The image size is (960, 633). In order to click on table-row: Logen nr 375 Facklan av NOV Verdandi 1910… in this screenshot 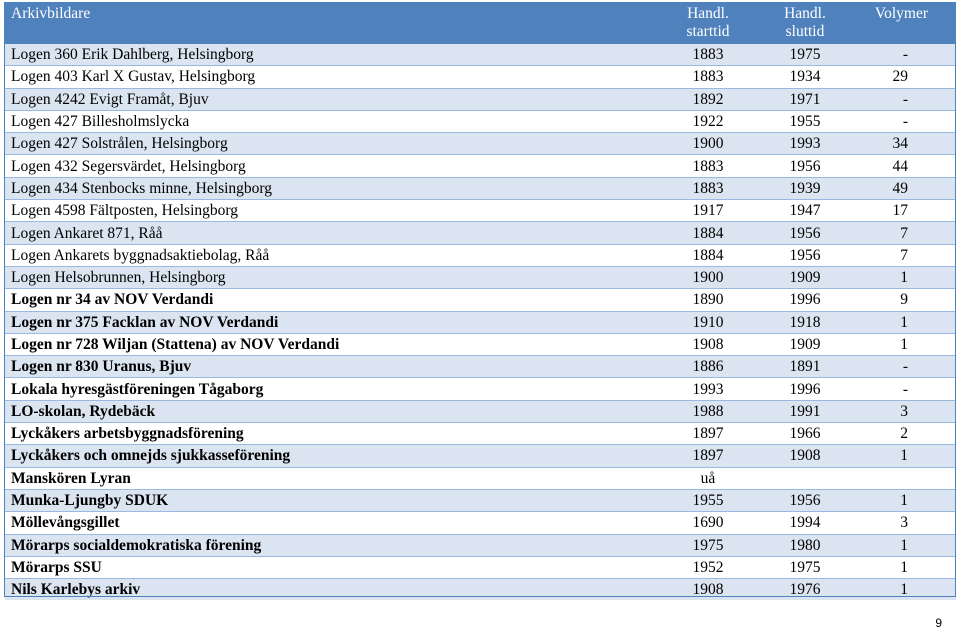, I will do `click(480, 322)`.